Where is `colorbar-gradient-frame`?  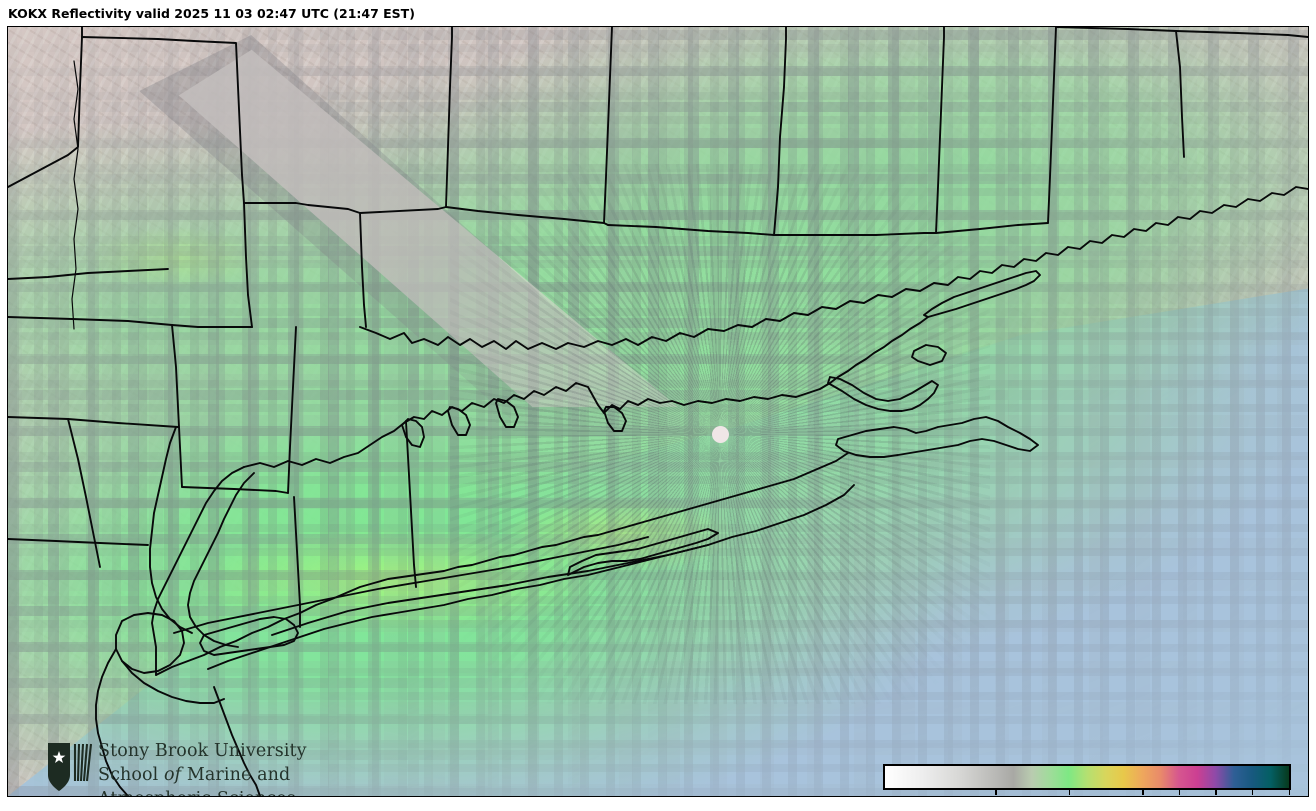
colorbar-gradient-frame is located at coordinates (1087, 777).